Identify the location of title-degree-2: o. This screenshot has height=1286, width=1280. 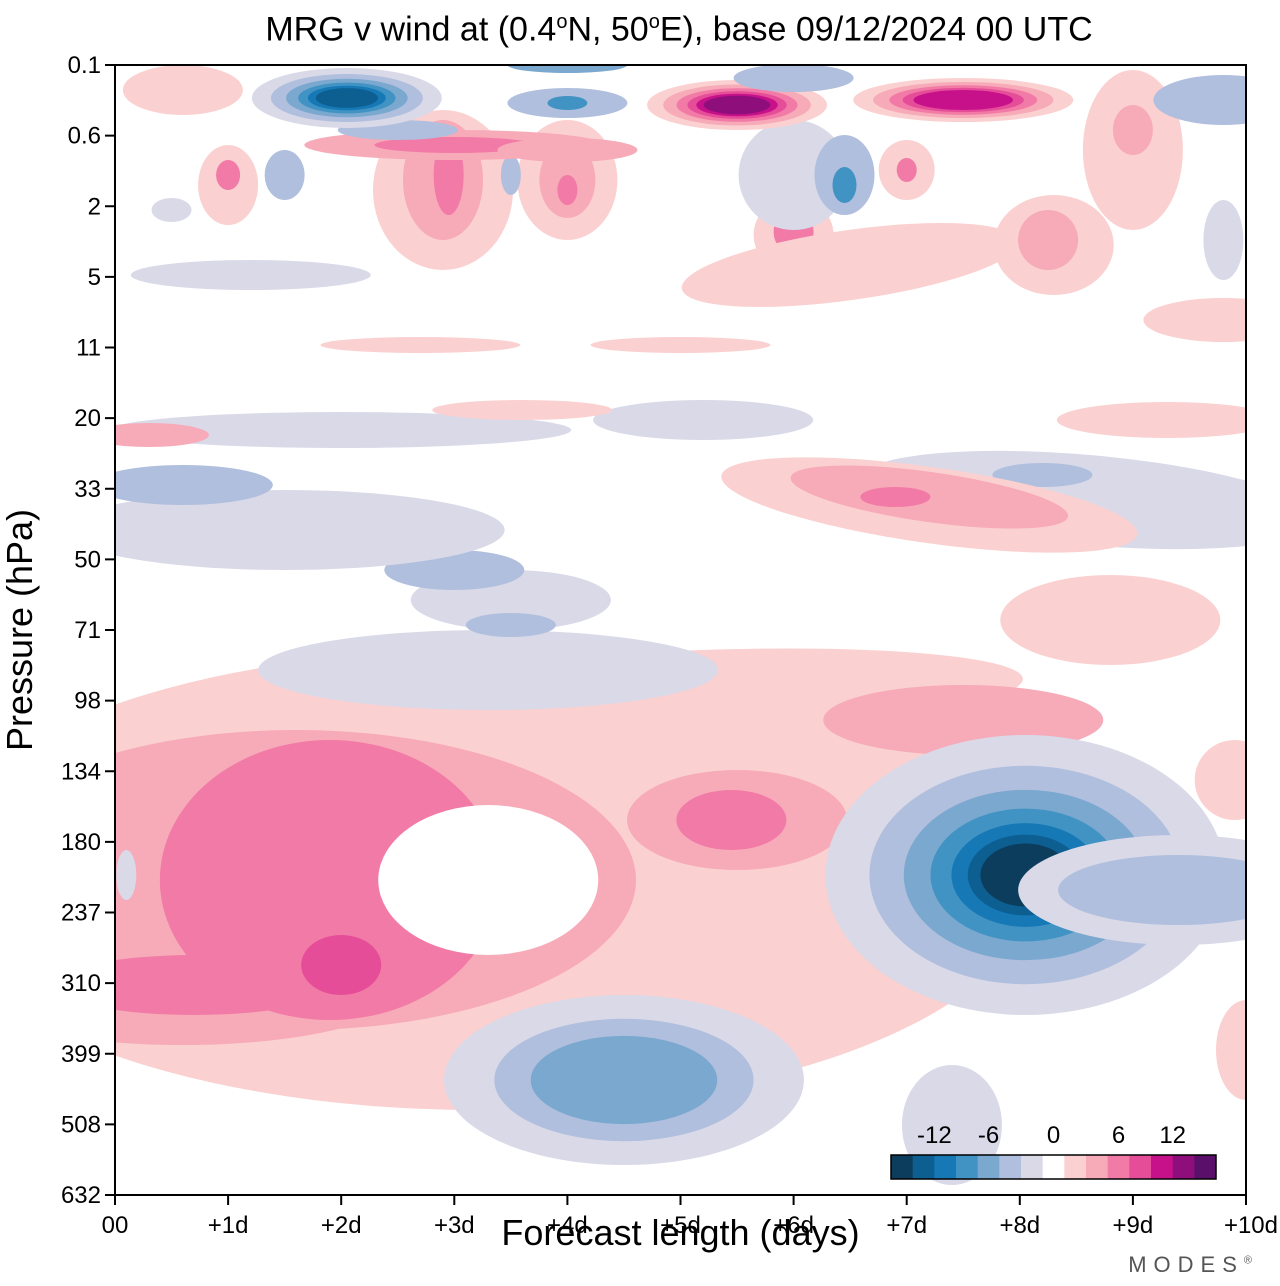
(654, 22).